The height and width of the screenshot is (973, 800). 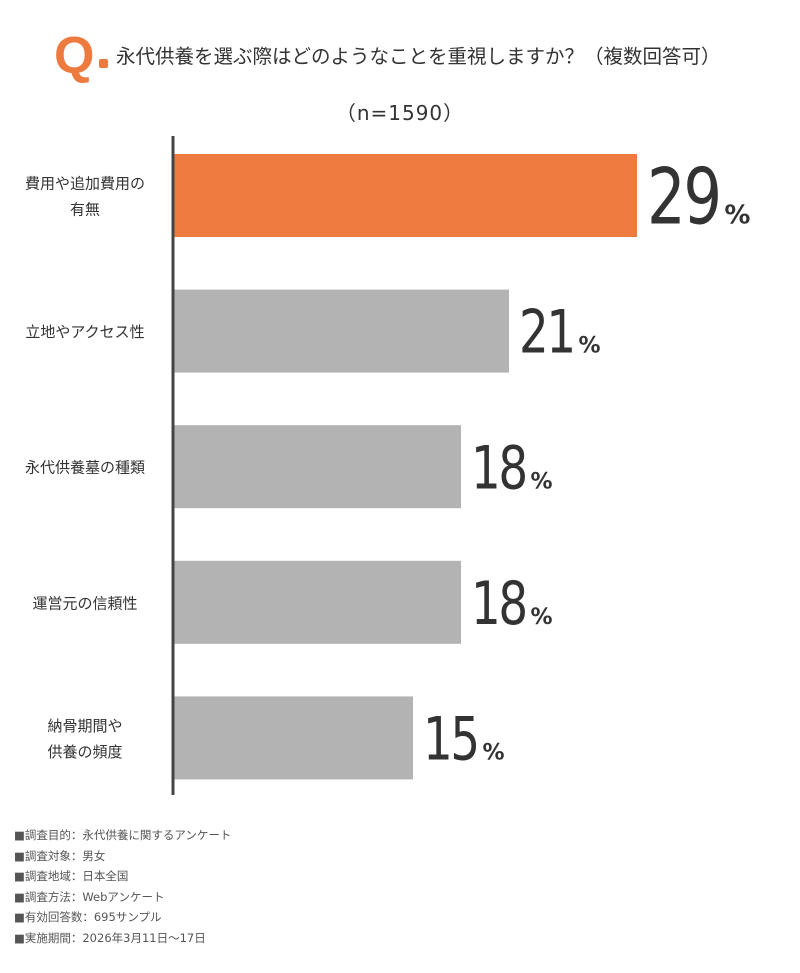 What do you see at coordinates (85, 210) in the screenshot?
I see `category-label-0-line-1: 有無` at bounding box center [85, 210].